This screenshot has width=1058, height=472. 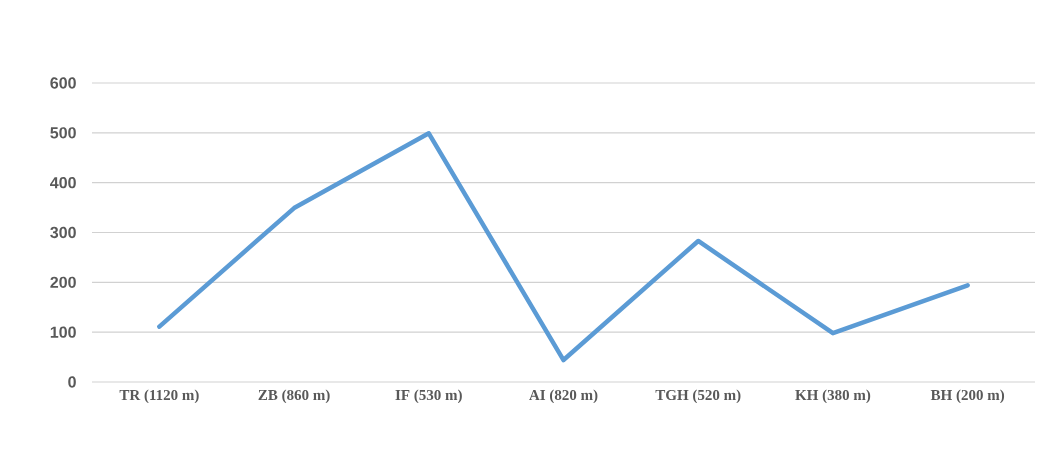 I want to click on x-tick-label: TGH (520 m), so click(x=698, y=396).